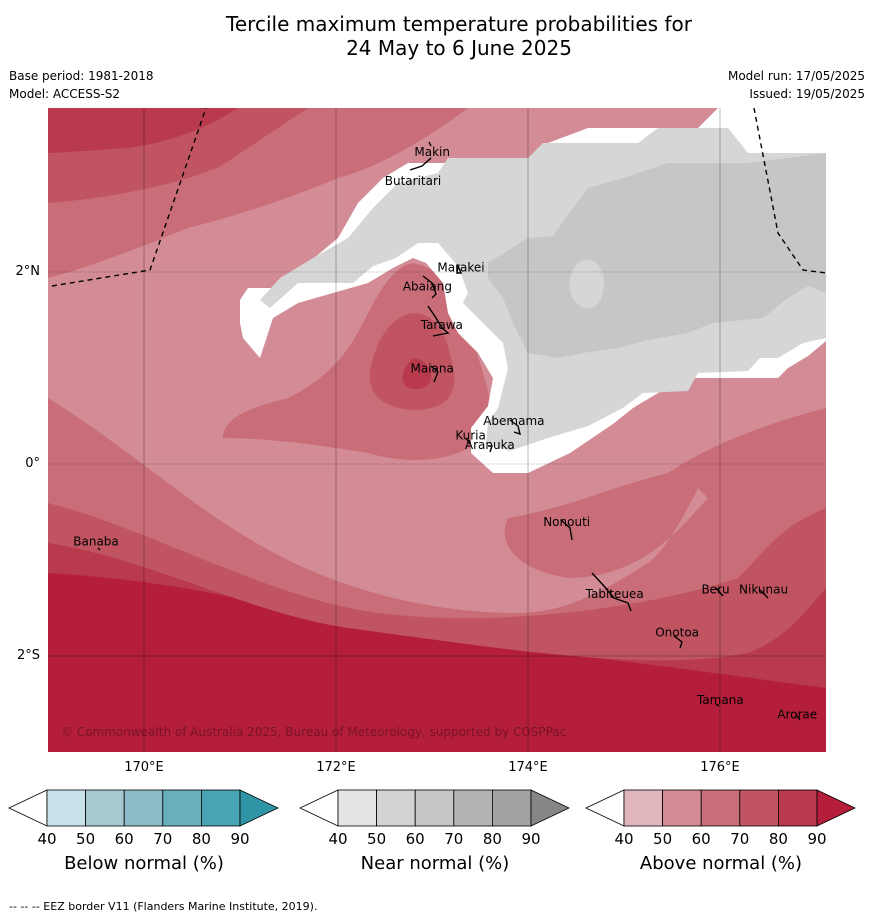  Describe the element at coordinates (605, 808) in the screenshot. I see `above-colorbar-low-extend` at that location.